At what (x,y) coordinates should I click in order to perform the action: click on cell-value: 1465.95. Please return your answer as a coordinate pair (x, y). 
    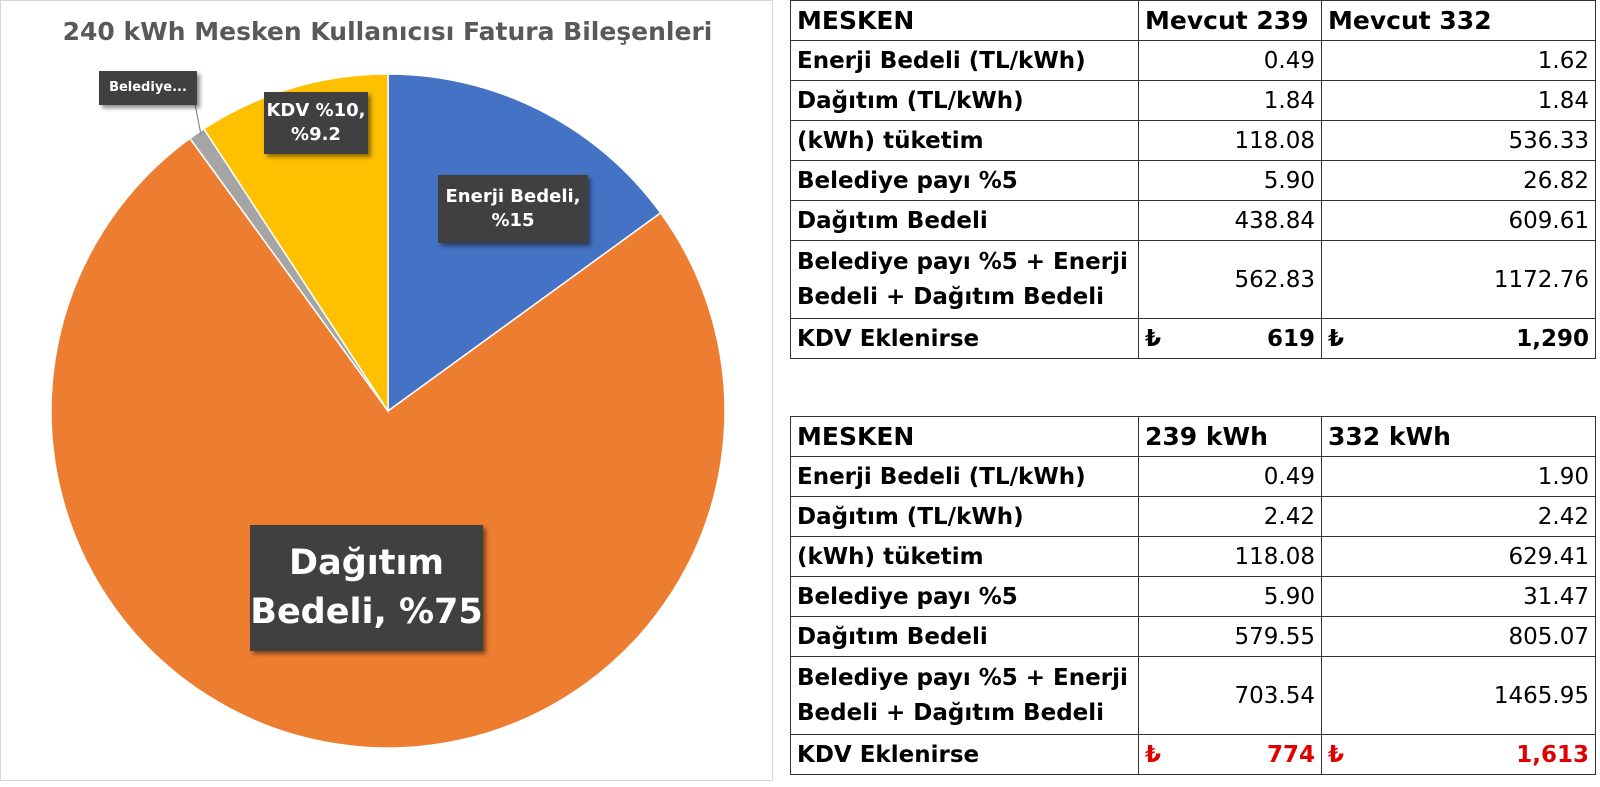
    Looking at the image, I should click on (1458, 695).